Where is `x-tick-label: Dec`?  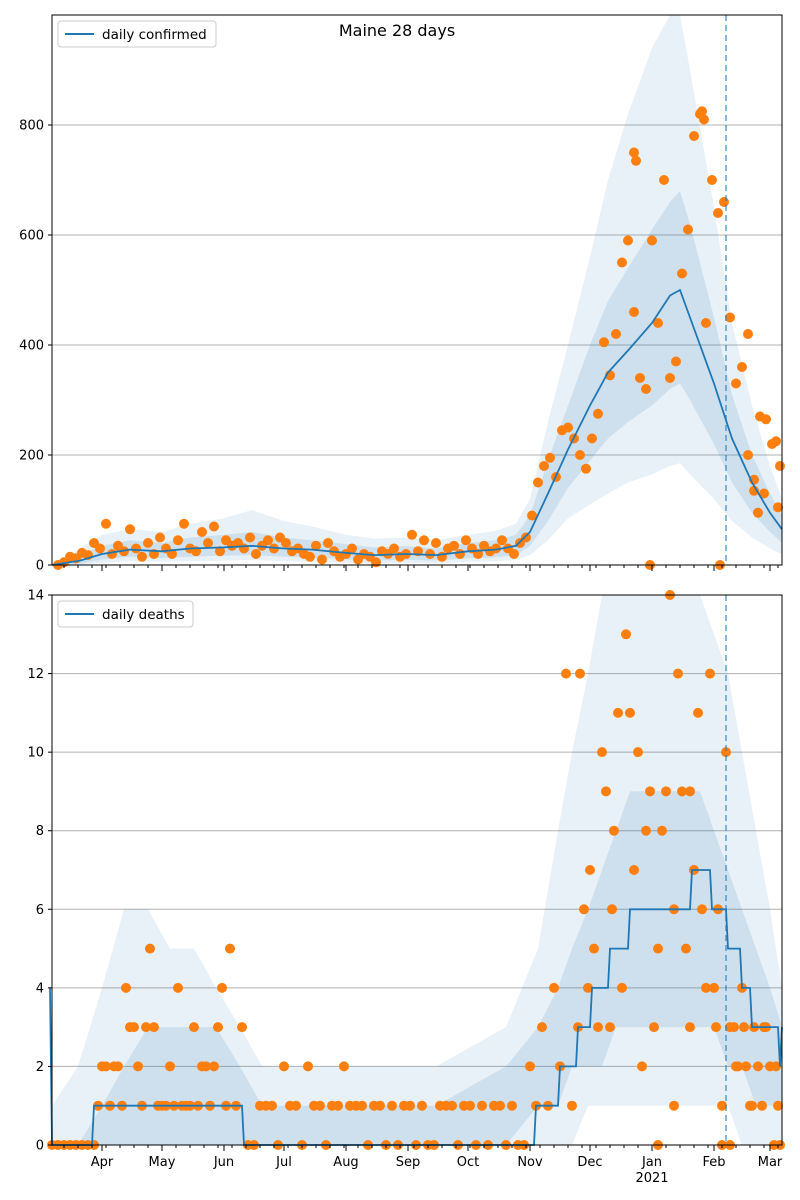 x-tick-label: Dec is located at coordinates (589, 1162).